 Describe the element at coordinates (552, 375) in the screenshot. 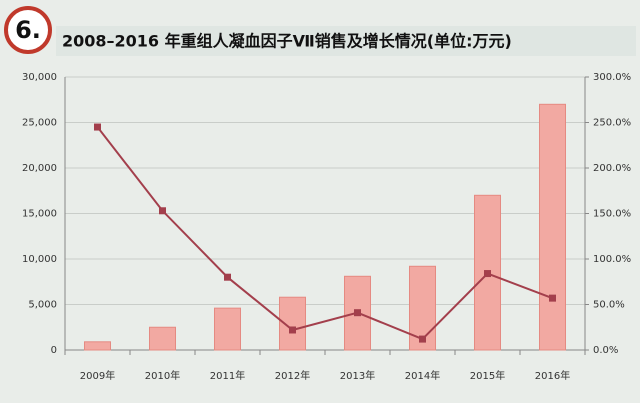

I see `x-tick-label: 2016年` at that location.